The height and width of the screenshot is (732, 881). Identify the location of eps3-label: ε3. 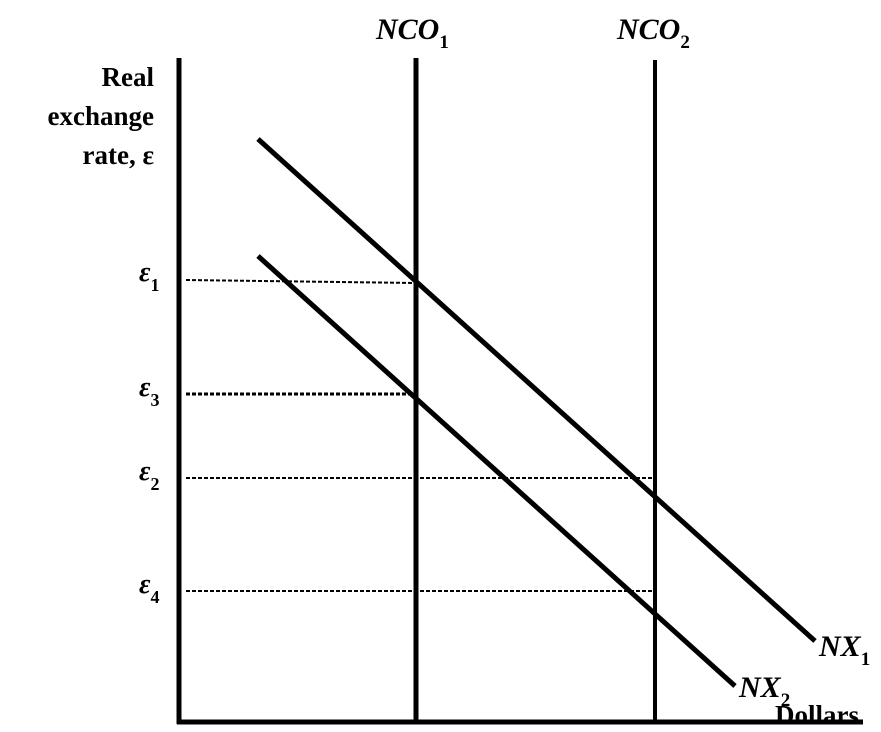
(149, 391).